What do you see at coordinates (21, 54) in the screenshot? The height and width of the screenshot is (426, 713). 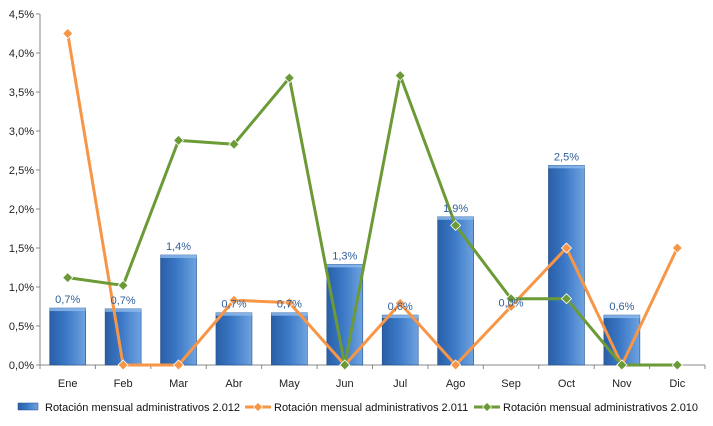 I see `y-tick-label: 4,0%` at bounding box center [21, 54].